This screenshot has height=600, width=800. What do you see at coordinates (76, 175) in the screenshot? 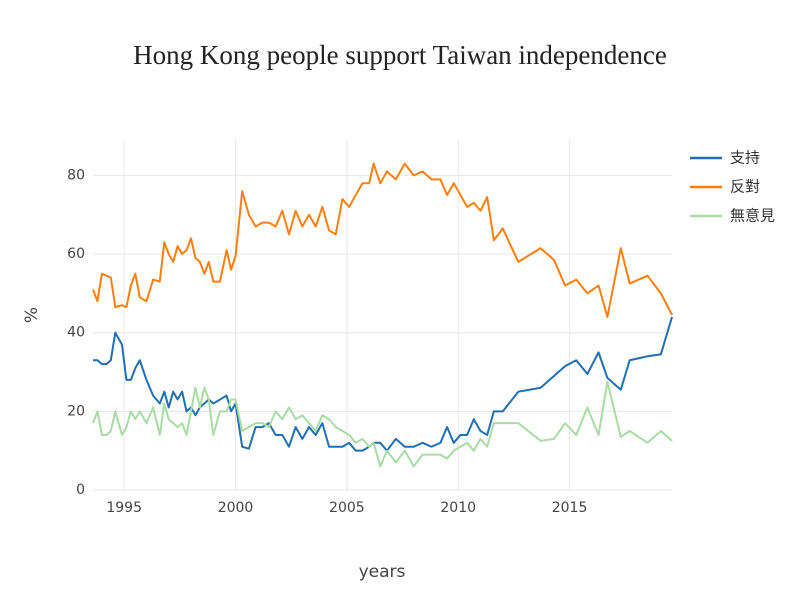
I see `y-tick-label: 80` at bounding box center [76, 175].